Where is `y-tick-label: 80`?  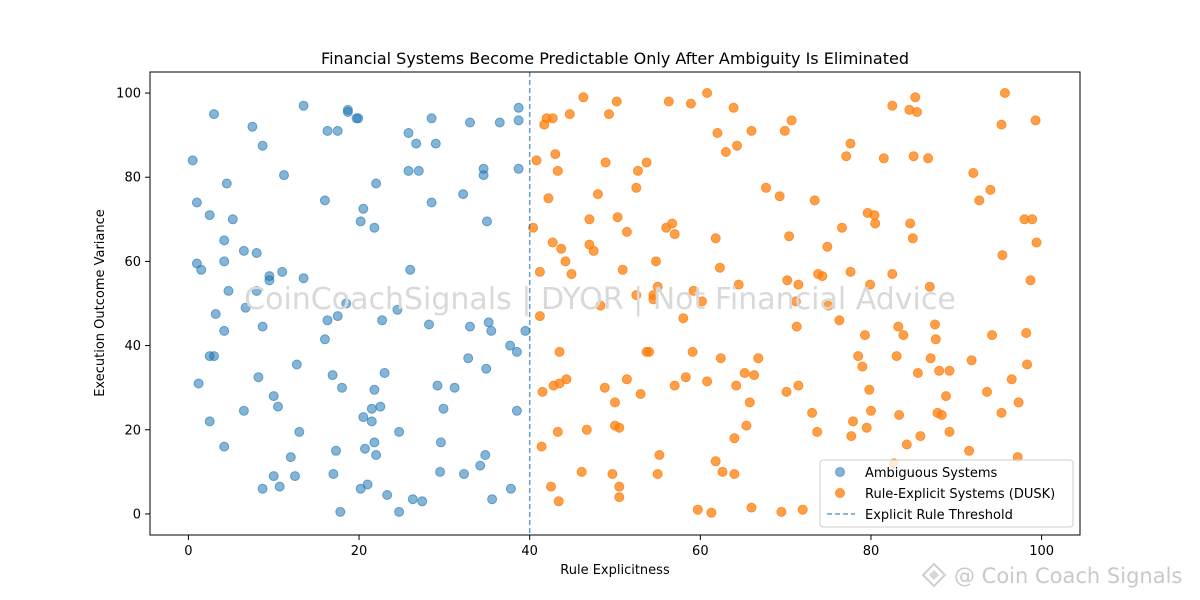
y-tick-label: 80 is located at coordinates (132, 178).